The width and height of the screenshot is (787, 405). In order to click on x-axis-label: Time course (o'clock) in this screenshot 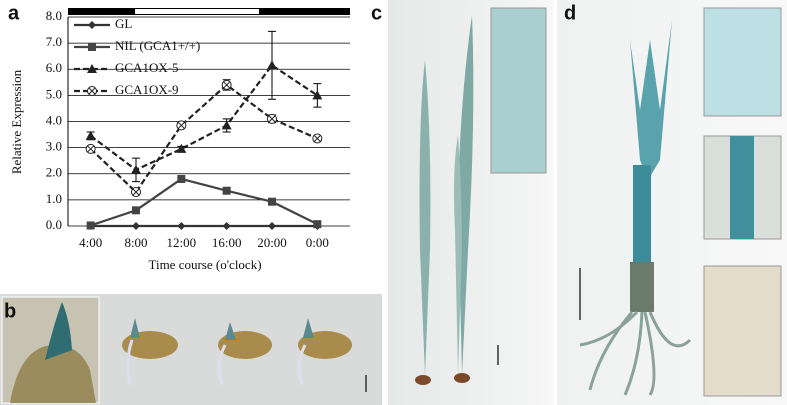, I will do `click(204, 264)`.